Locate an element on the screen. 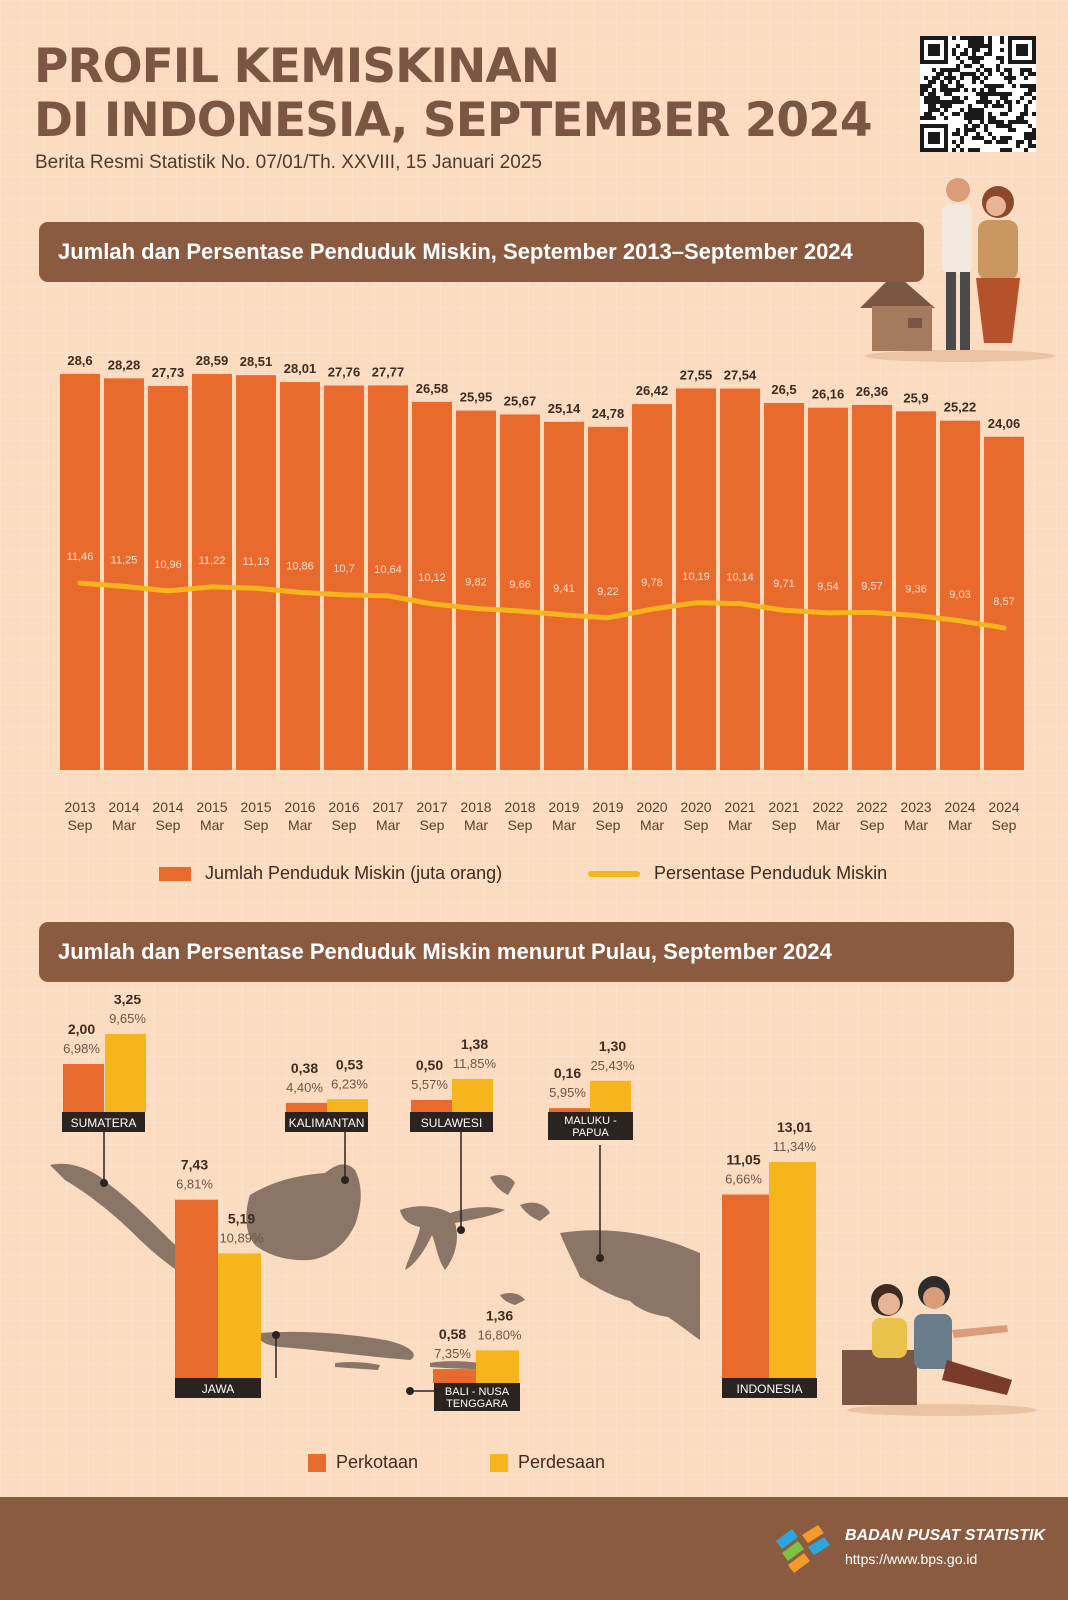 The height and width of the screenshot is (1600, 1068). title-line-1: PROFIL KEMISKINAN is located at coordinates (297, 66).